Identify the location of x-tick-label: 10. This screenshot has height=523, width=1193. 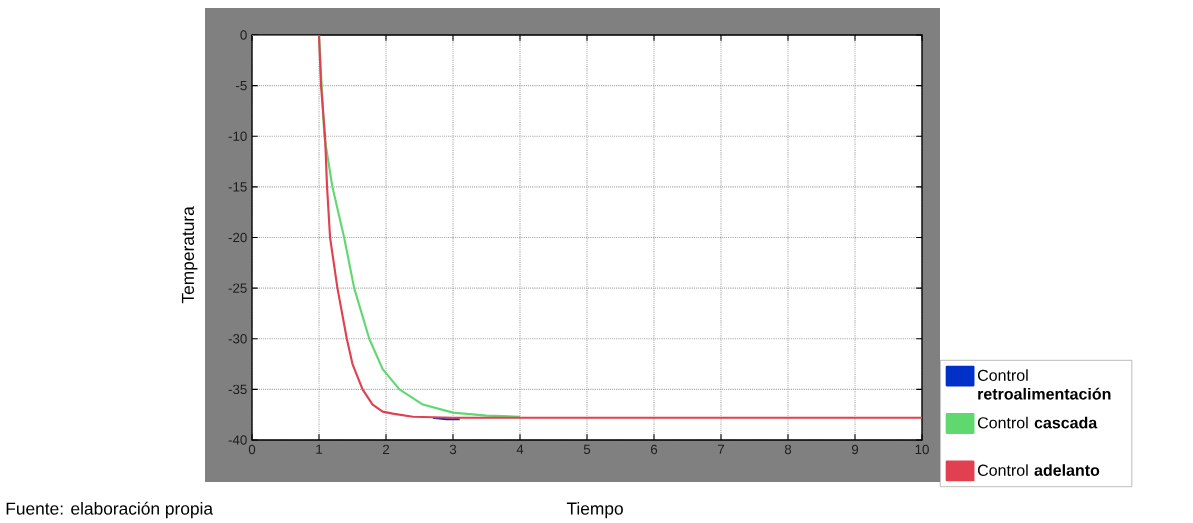
(922, 449).